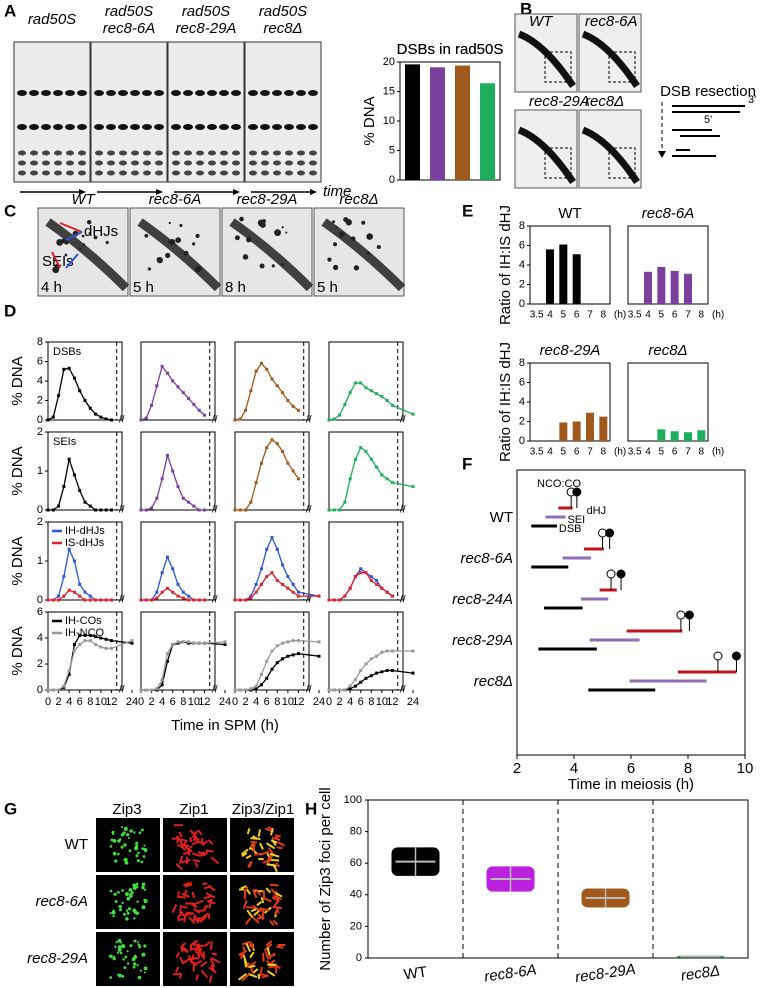  I want to click on x-tick-label: 7, so click(688, 452).